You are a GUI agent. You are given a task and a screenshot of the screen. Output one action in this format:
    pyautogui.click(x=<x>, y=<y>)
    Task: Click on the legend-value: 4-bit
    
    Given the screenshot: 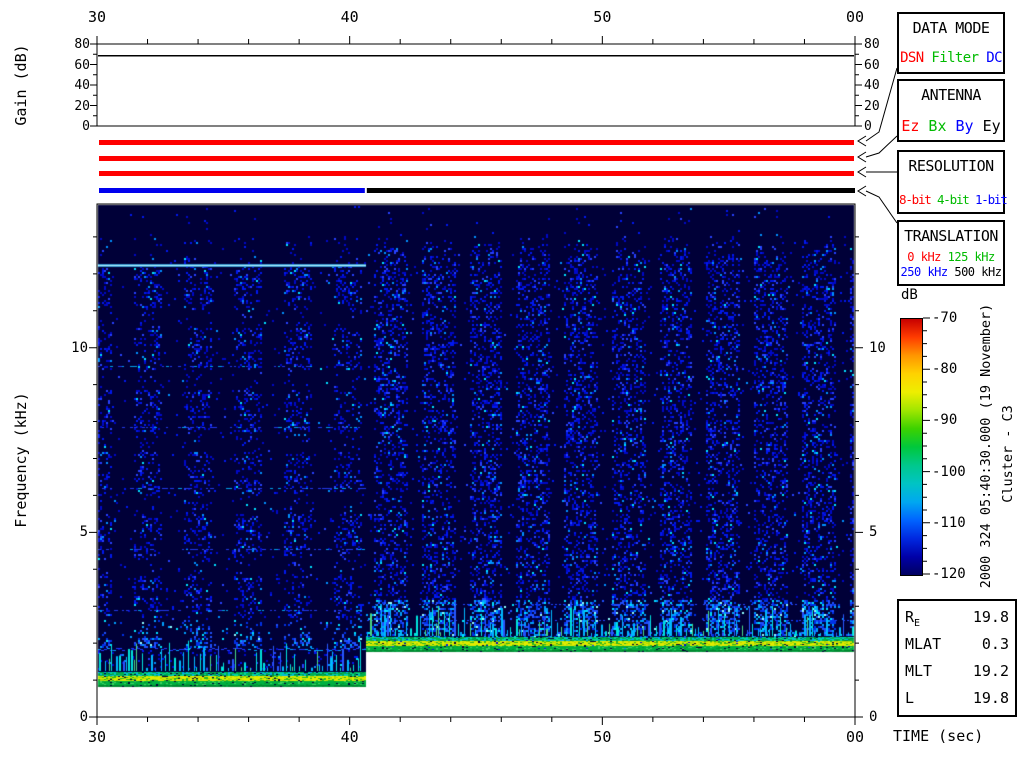 What is the action you would take?
    pyautogui.click(x=953, y=199)
    